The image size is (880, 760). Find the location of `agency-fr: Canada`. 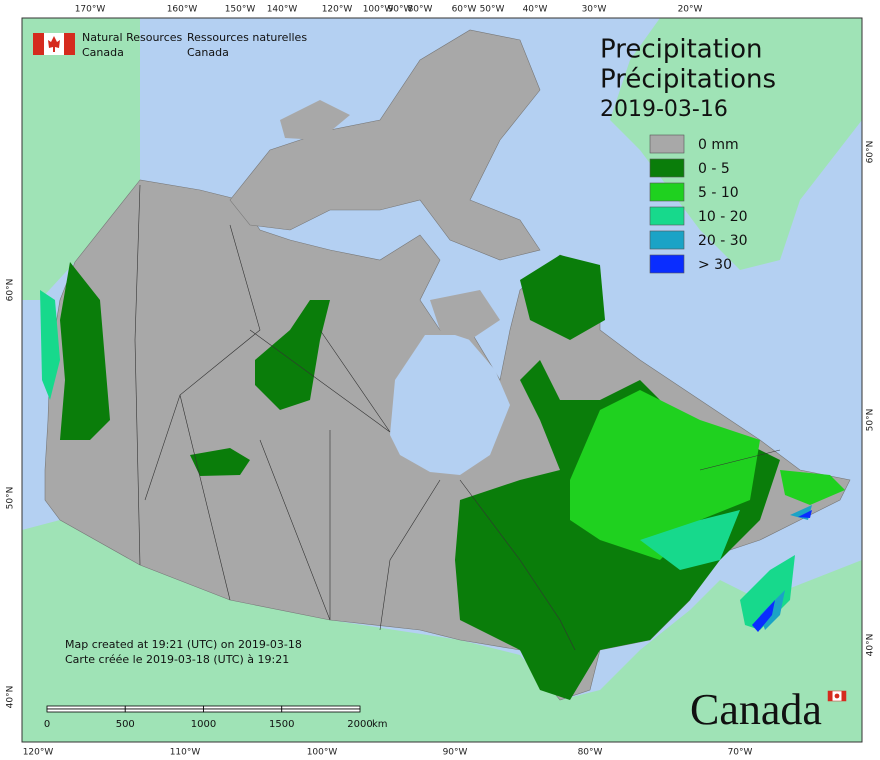

agency-fr: Canada is located at coordinates (208, 52).